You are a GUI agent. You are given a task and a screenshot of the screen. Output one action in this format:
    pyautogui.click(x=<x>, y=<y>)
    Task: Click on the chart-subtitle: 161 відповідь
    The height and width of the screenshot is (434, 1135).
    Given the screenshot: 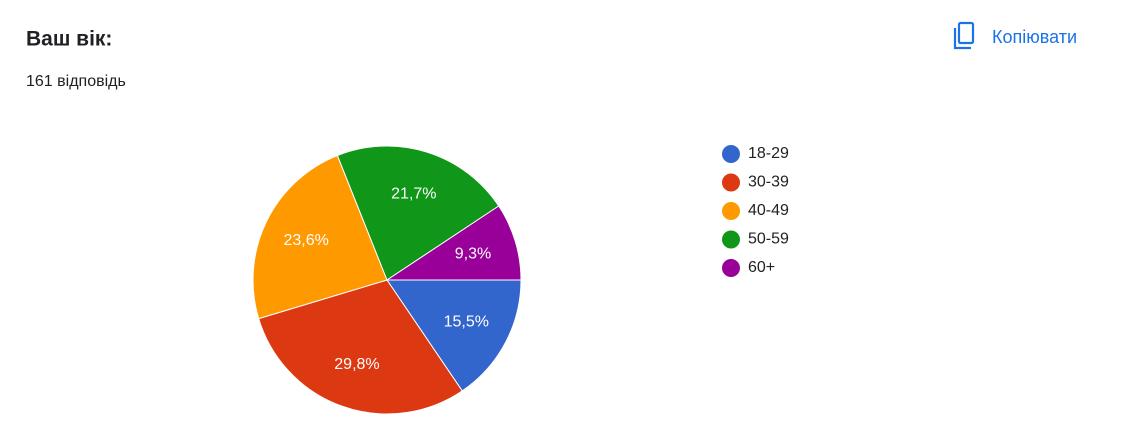 What is the action you would take?
    pyautogui.click(x=76, y=81)
    